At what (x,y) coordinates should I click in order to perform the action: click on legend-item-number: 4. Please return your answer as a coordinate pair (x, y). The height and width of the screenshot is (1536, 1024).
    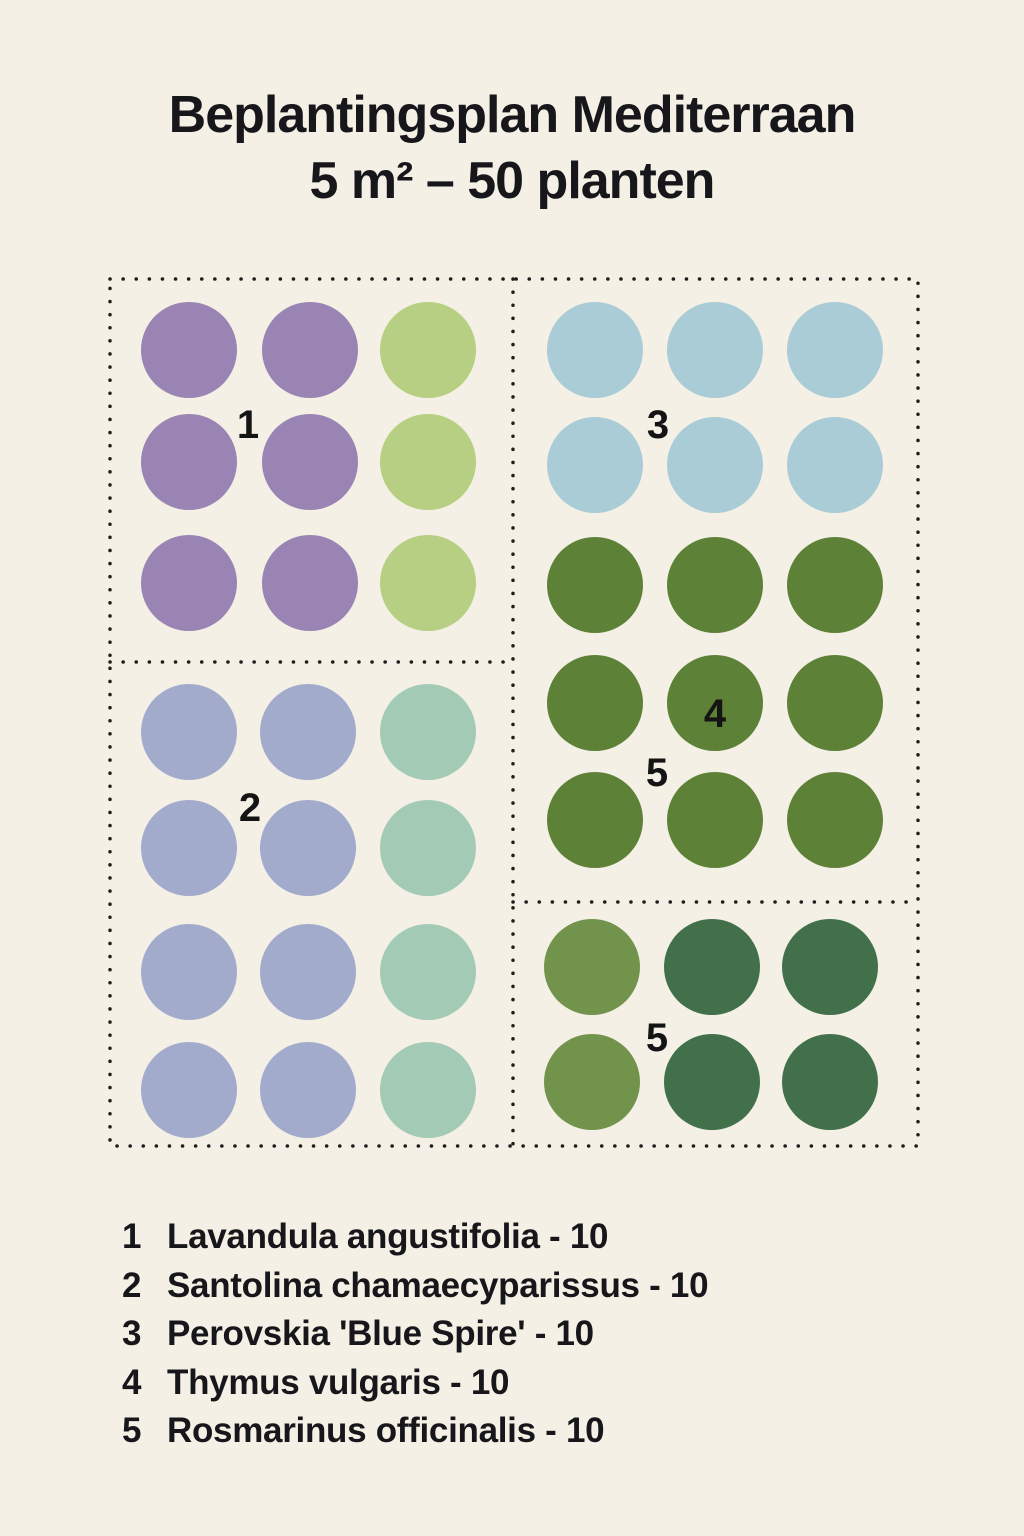
    Looking at the image, I should click on (132, 1382).